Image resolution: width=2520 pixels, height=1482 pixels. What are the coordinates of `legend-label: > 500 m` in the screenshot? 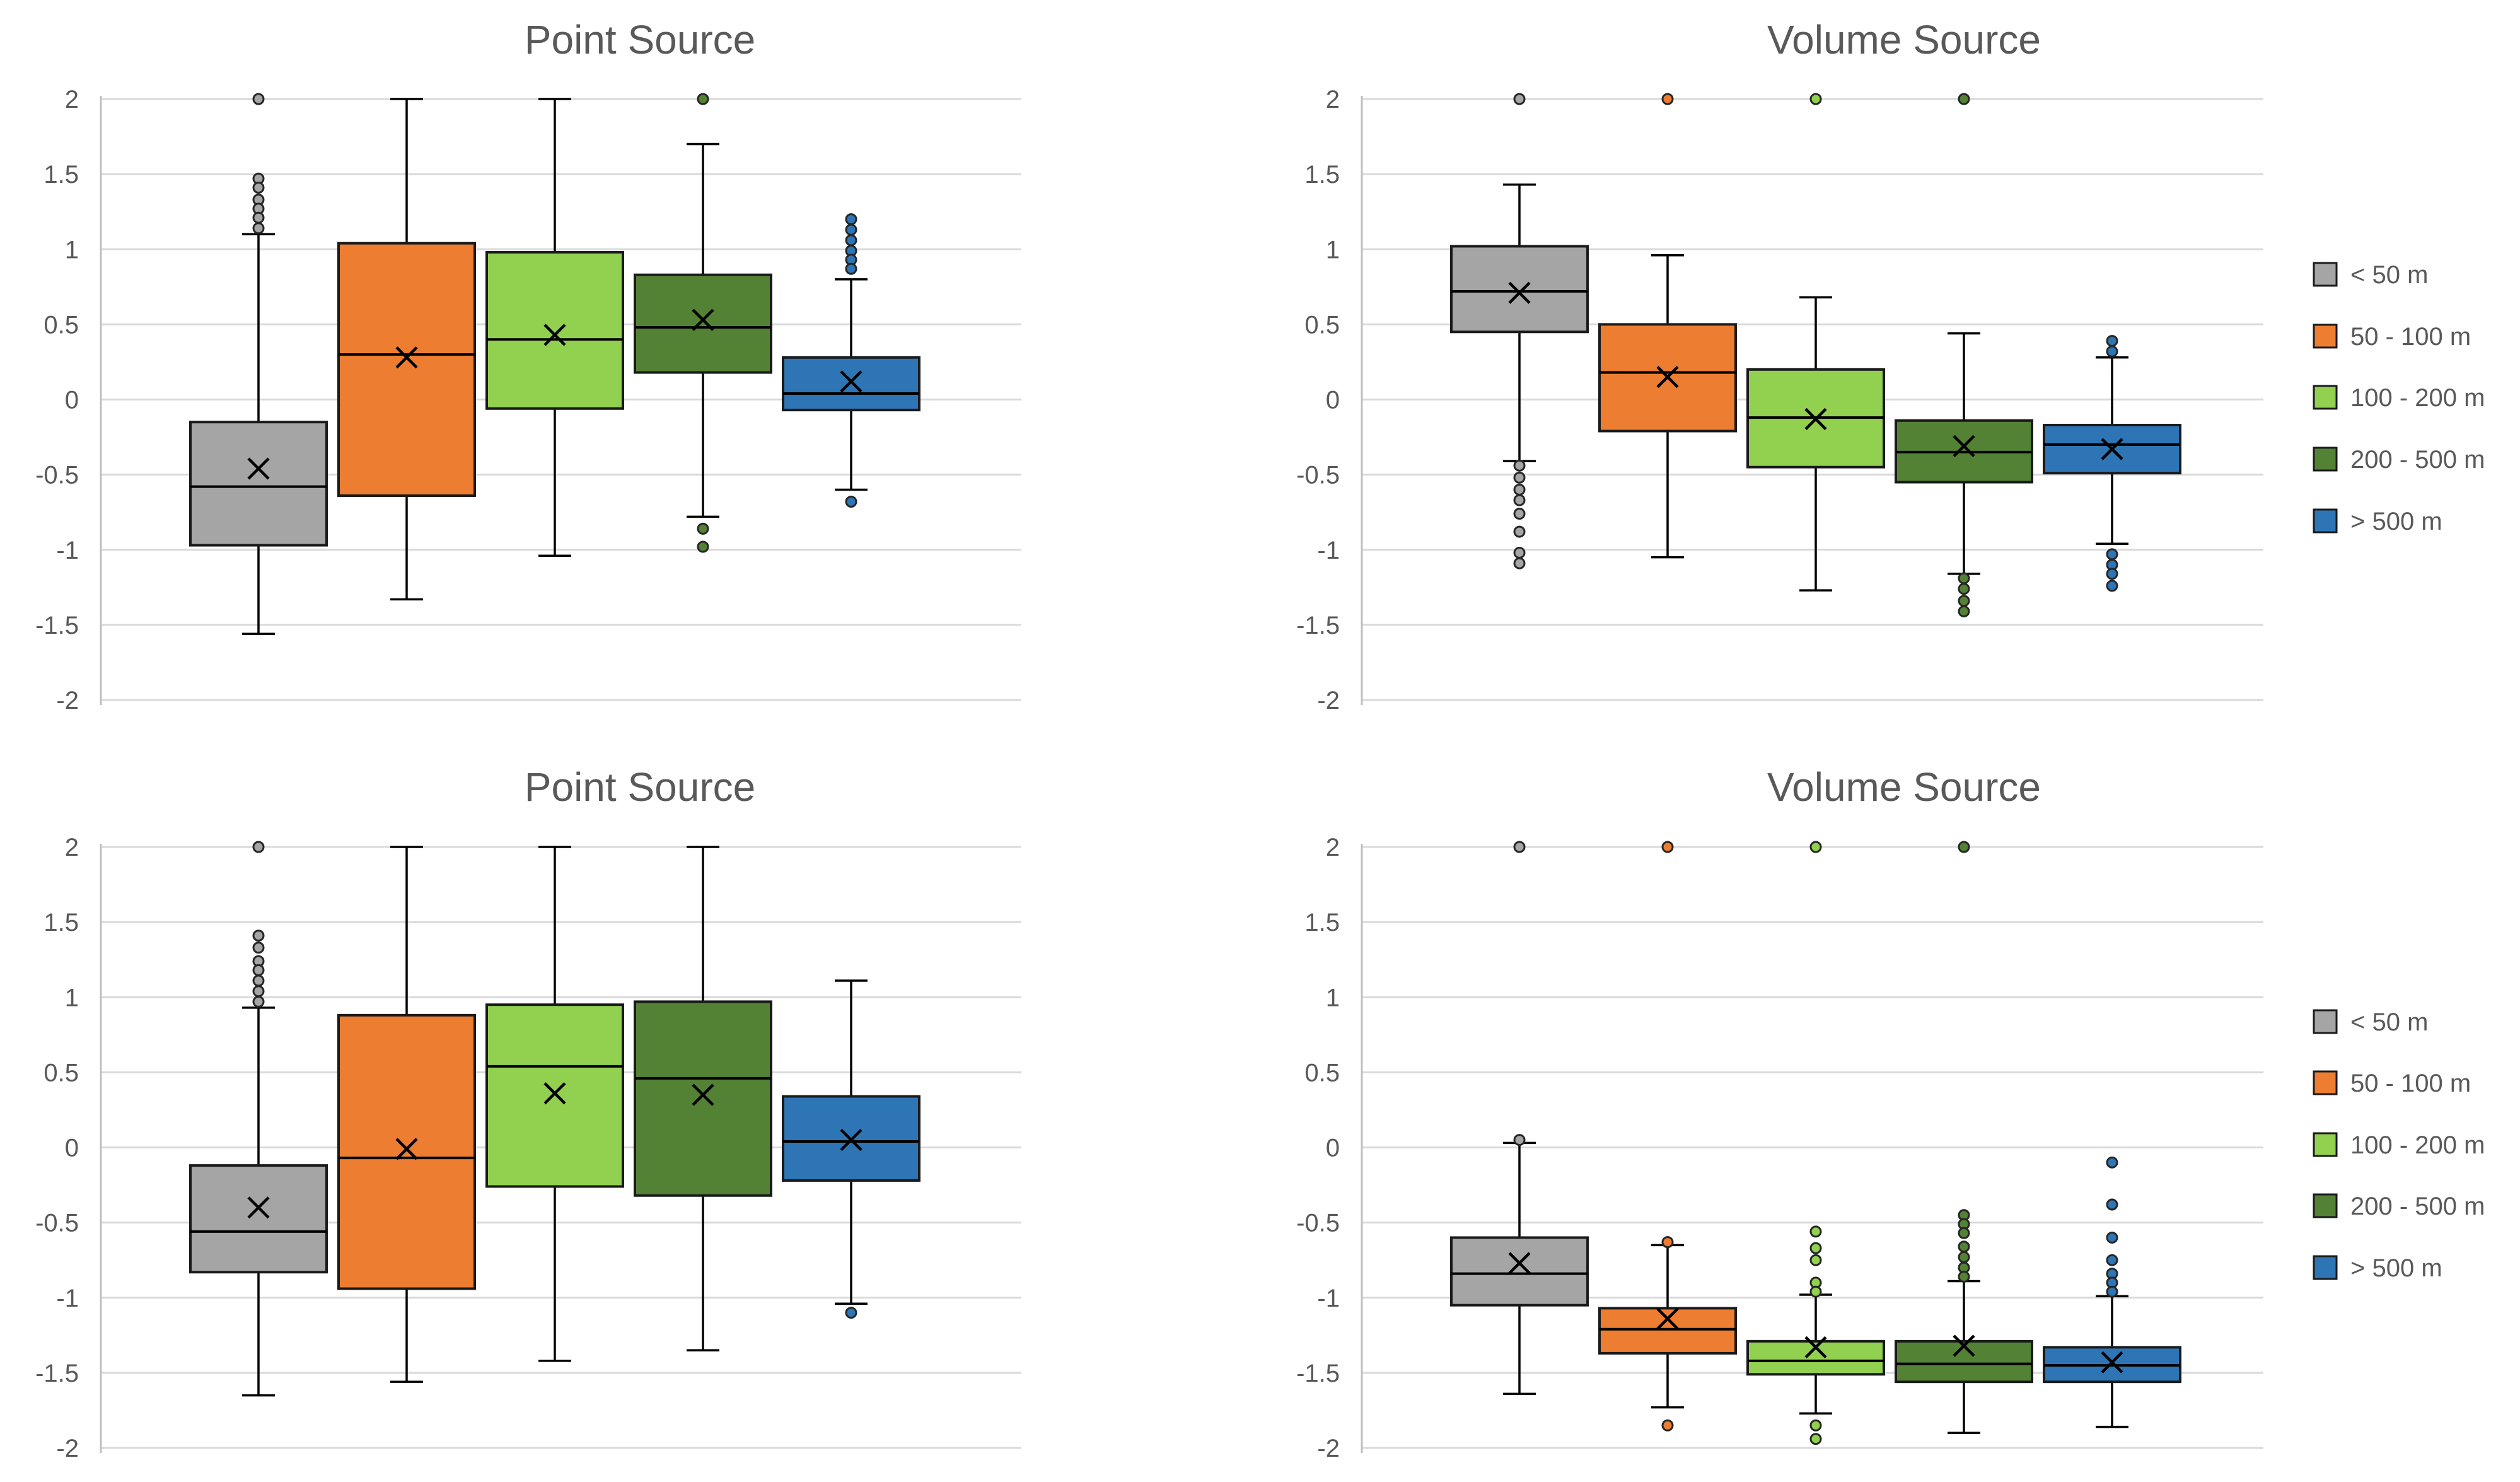 It's located at (2396, 521).